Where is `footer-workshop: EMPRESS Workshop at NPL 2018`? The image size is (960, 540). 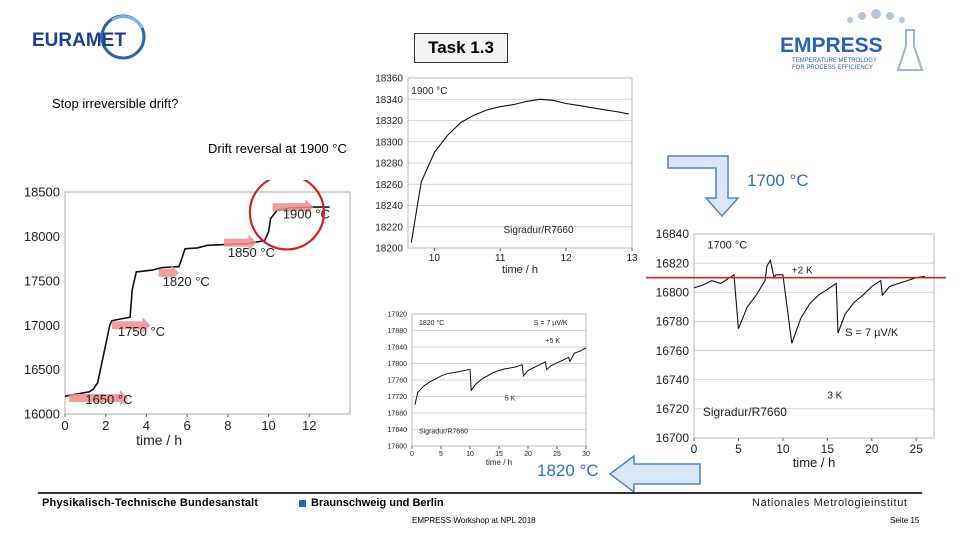 footer-workshop: EMPRESS Workshop at NPL 2018 is located at coordinates (474, 520).